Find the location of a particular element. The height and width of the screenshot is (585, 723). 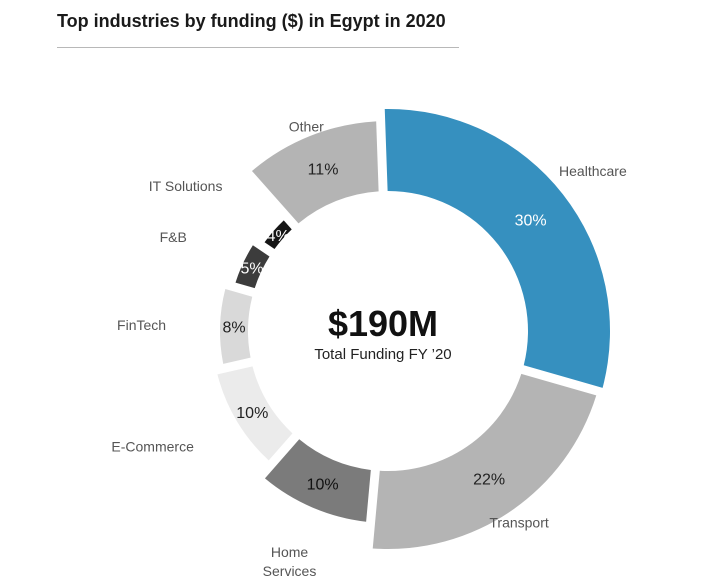

center-total-label: Total Funding FY ’20 is located at coordinates (382, 354).